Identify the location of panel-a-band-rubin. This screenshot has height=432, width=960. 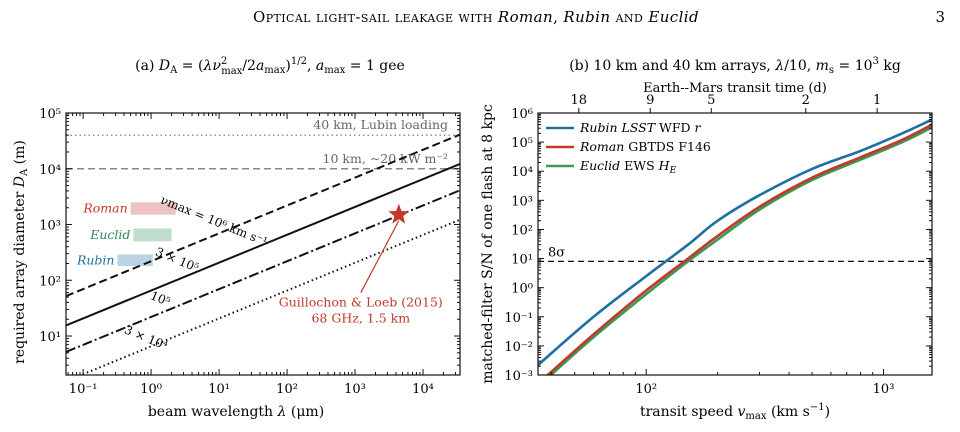
(135, 260).